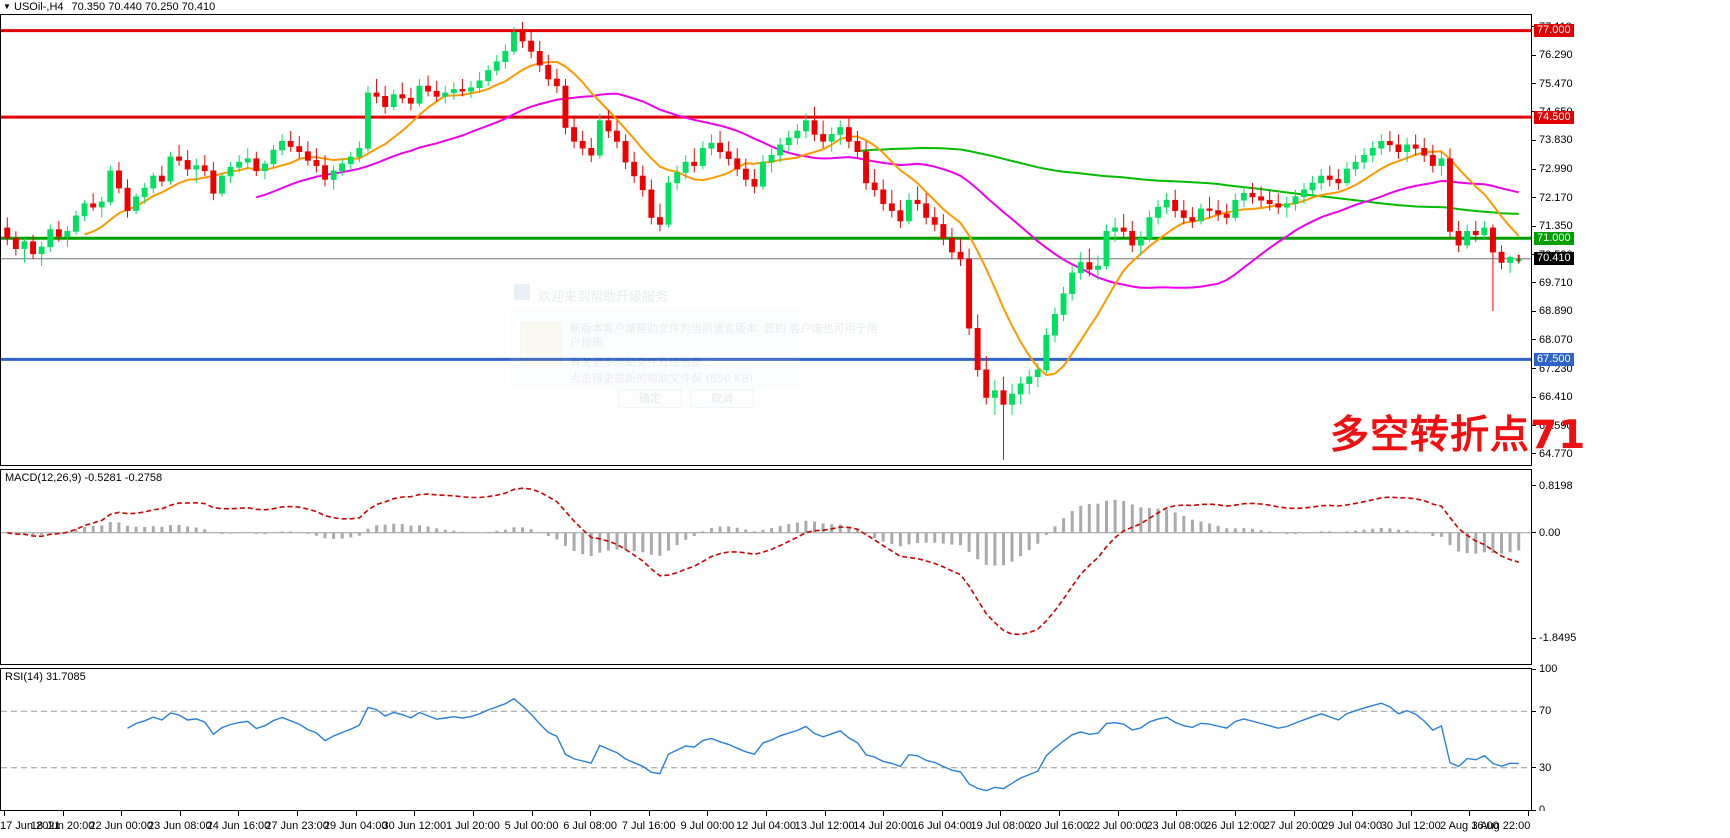 The image size is (1730, 838). What do you see at coordinates (1541, 768) in the screenshot?
I see `rsi-tick: 30` at bounding box center [1541, 768].